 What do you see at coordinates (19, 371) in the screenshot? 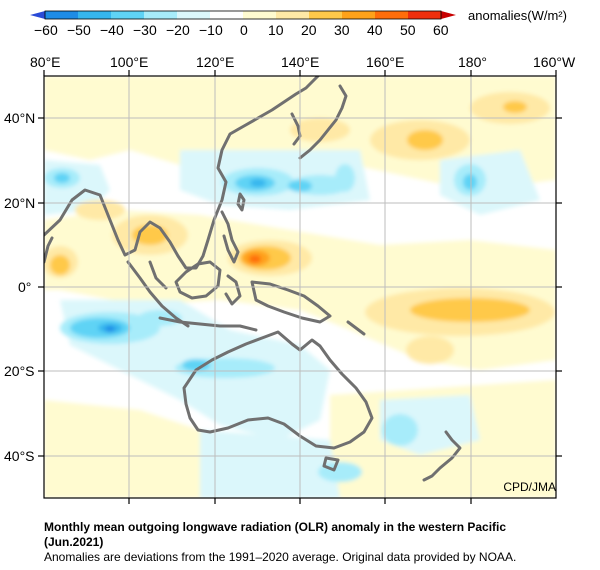
I see `lat-label: 20°S` at bounding box center [19, 371].